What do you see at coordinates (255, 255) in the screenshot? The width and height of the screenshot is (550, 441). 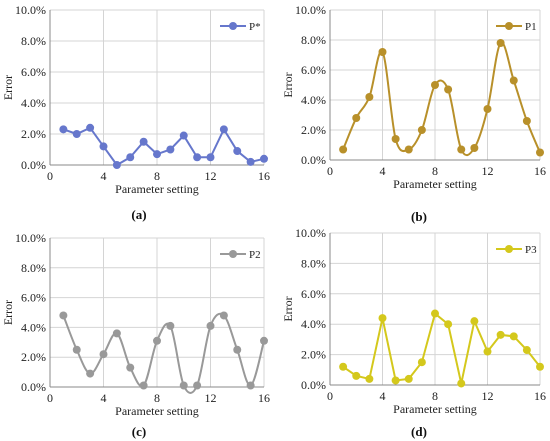 I see `legend-label: P2` at bounding box center [255, 255].